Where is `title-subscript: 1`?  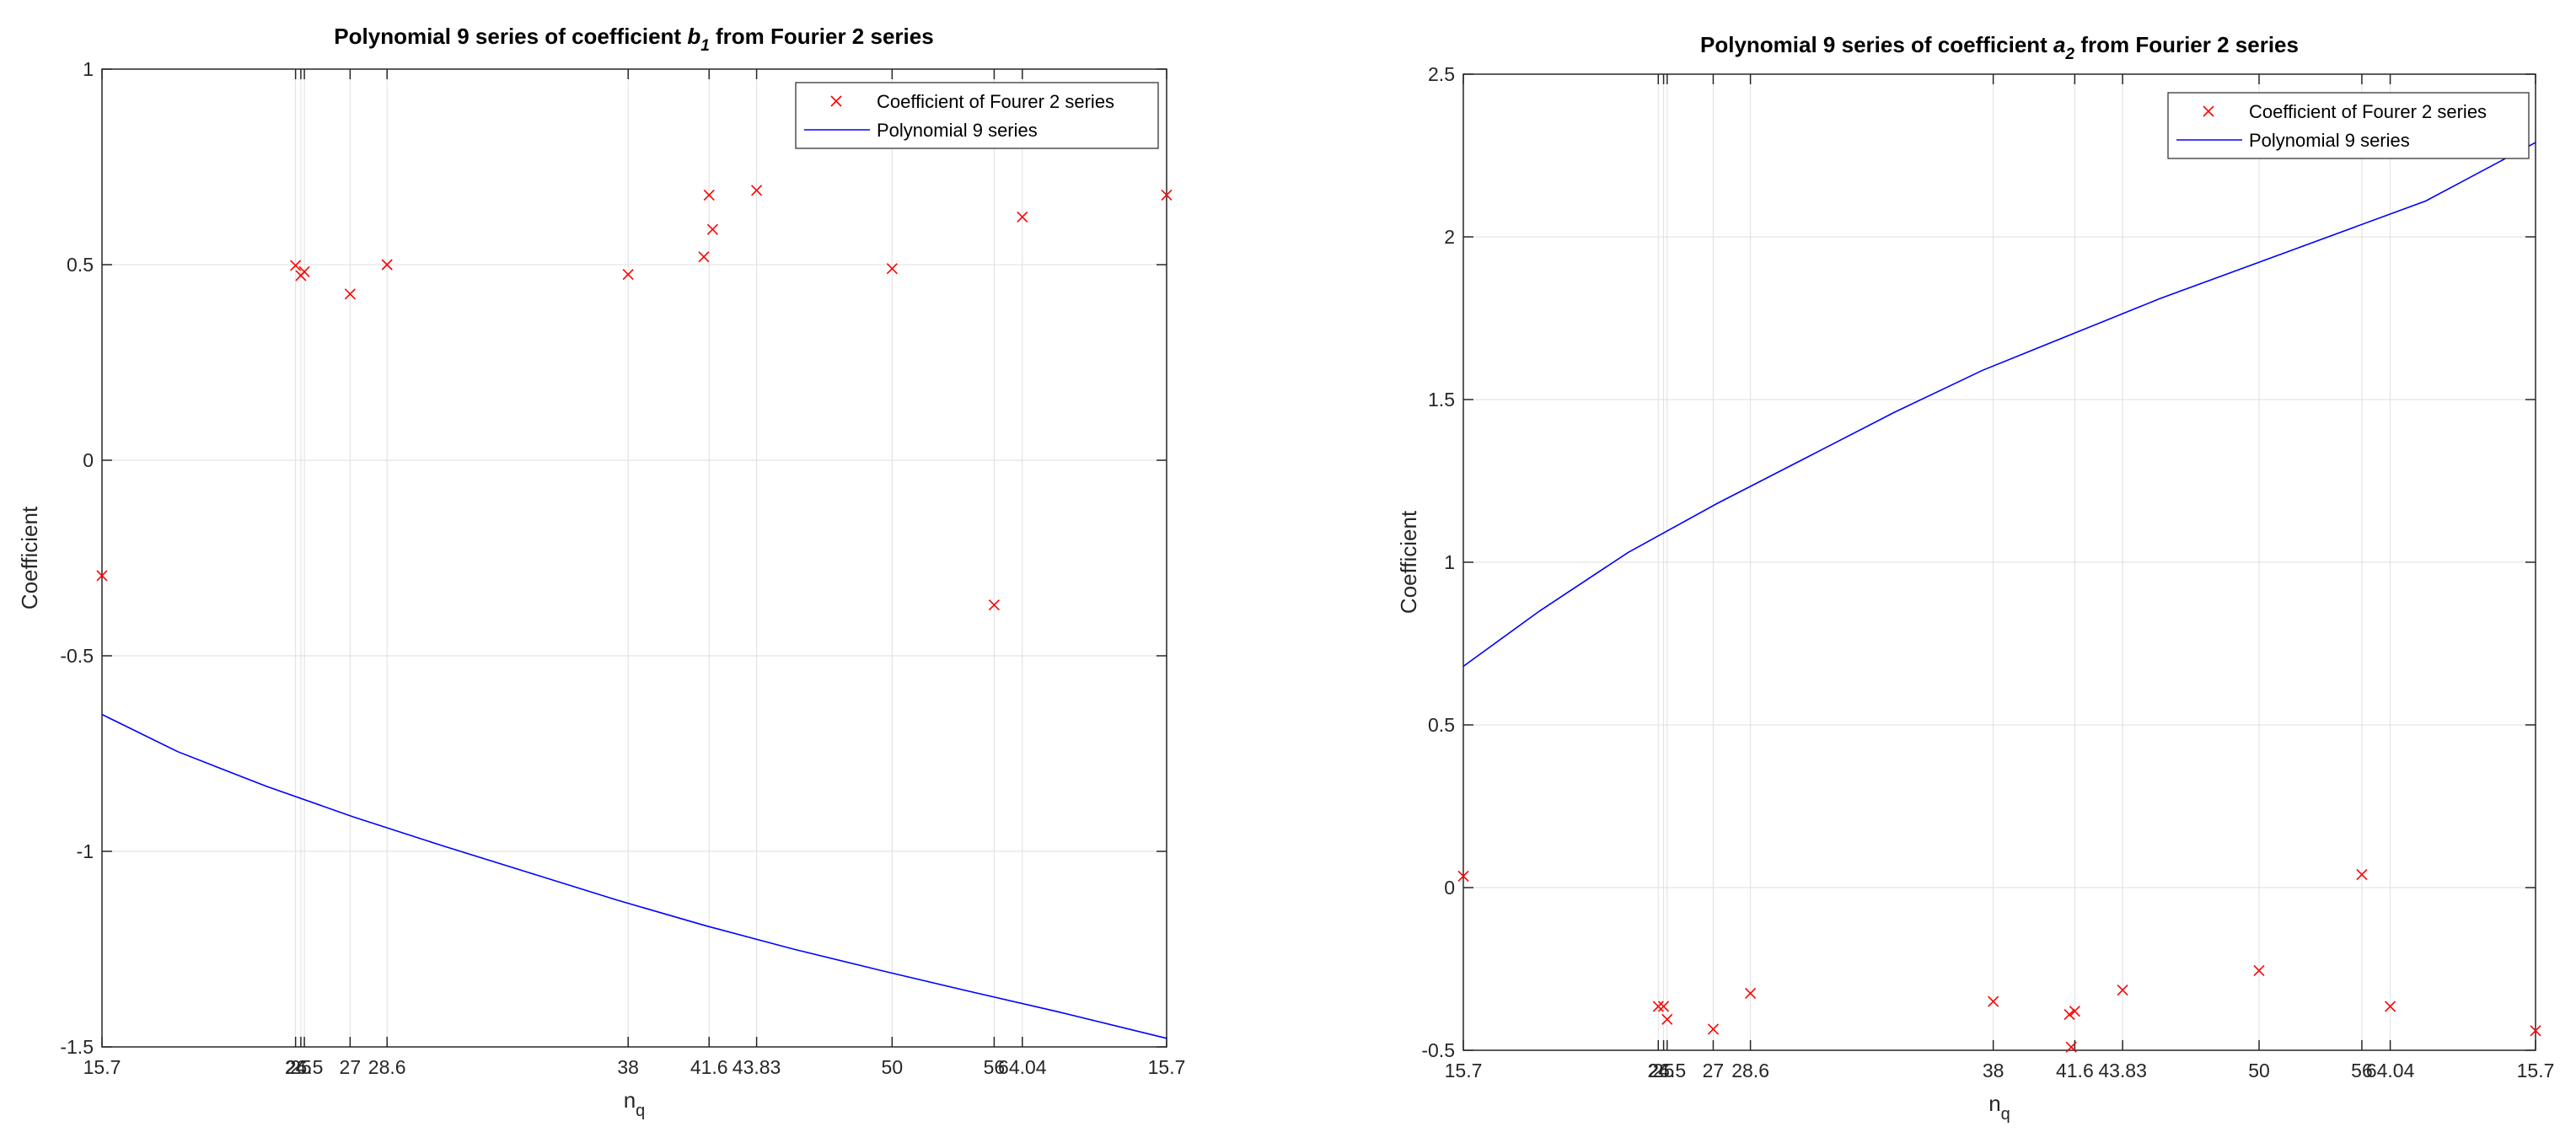
title-subscript: 1 is located at coordinates (705, 46).